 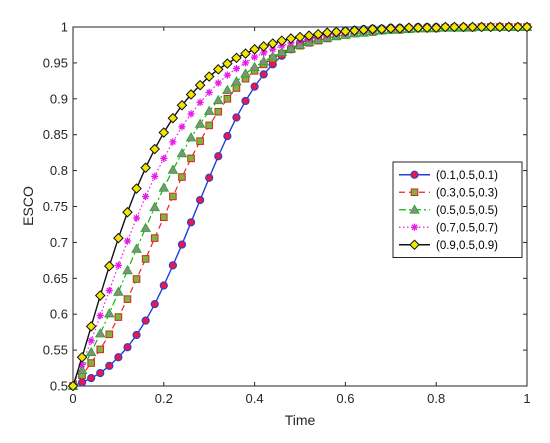 I want to click on legend-item: (0.3,0.5,0.3), so click(x=448, y=193).